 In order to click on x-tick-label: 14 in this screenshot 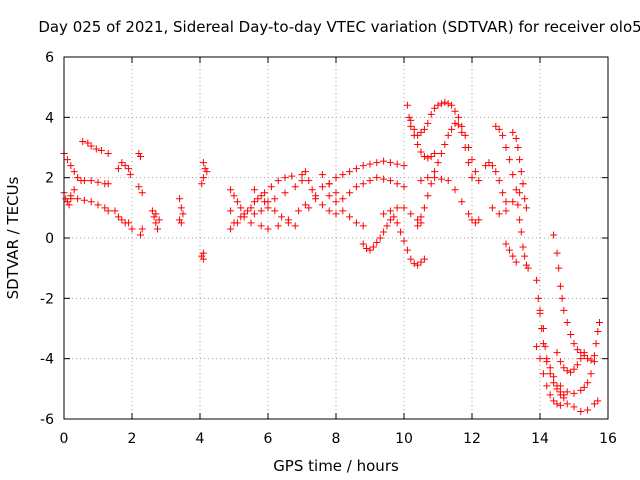, I will do `click(540, 439)`.